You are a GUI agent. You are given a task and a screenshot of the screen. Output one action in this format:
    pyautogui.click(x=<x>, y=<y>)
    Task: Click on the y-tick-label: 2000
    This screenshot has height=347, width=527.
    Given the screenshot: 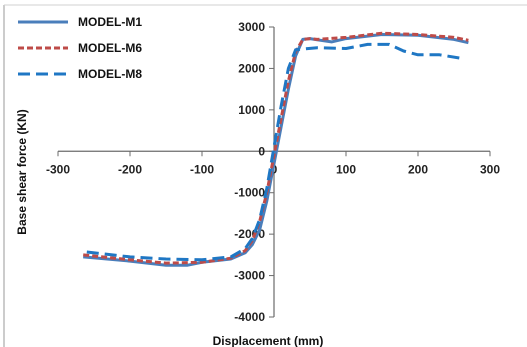 What is the action you would take?
    pyautogui.click(x=251, y=68)
    